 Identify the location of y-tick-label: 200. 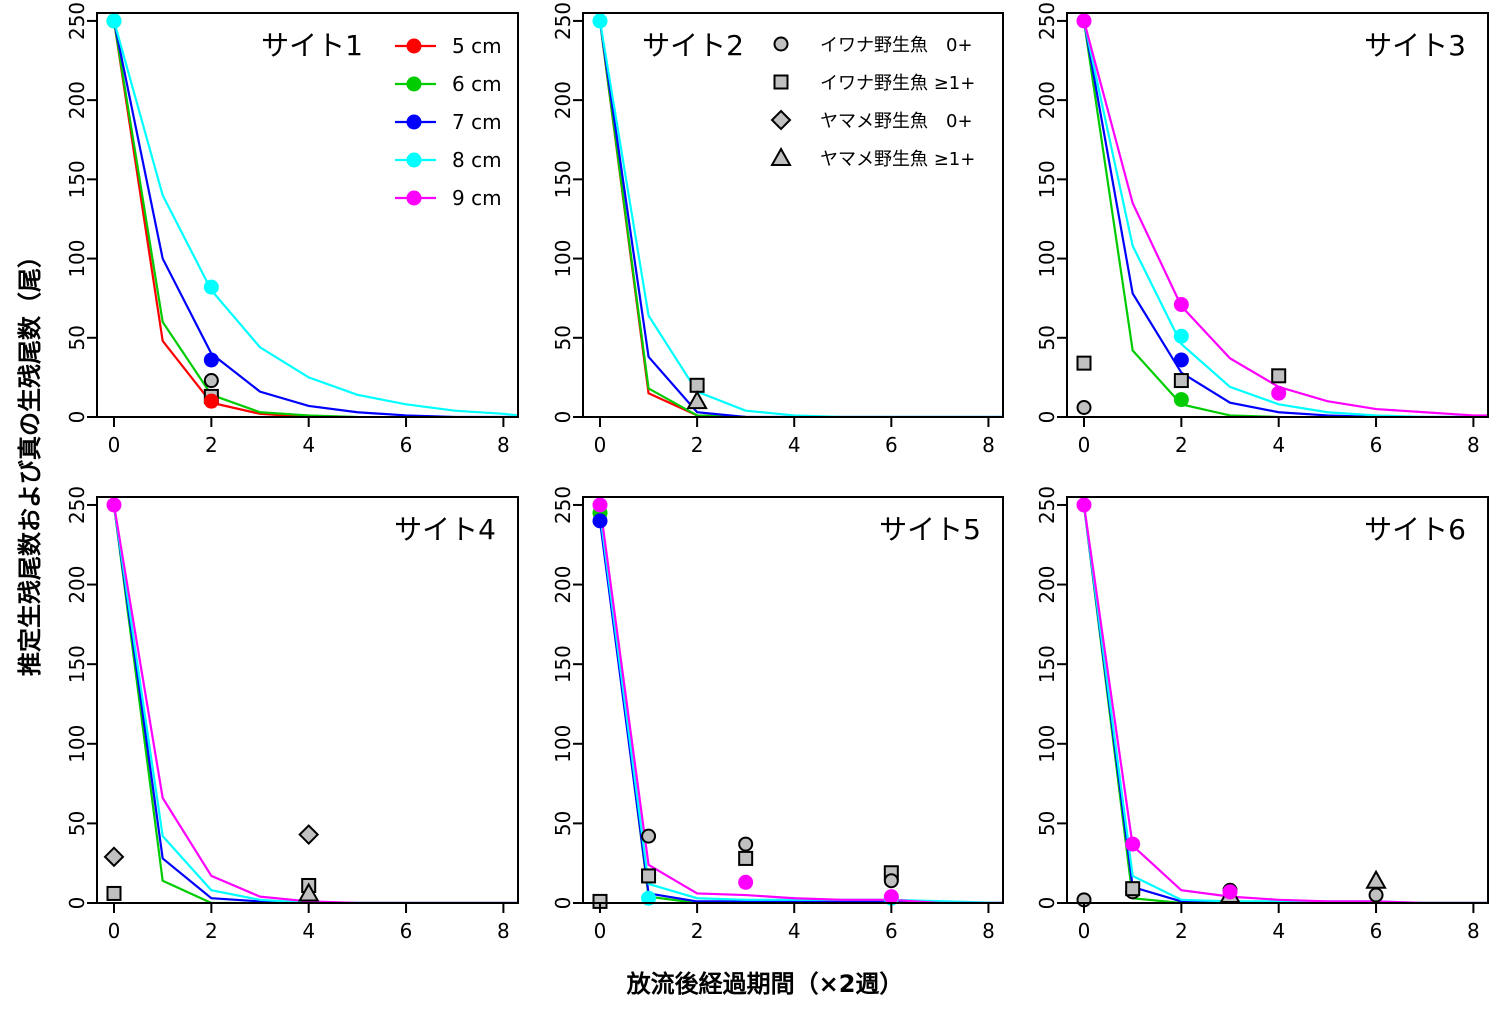
(1047, 584).